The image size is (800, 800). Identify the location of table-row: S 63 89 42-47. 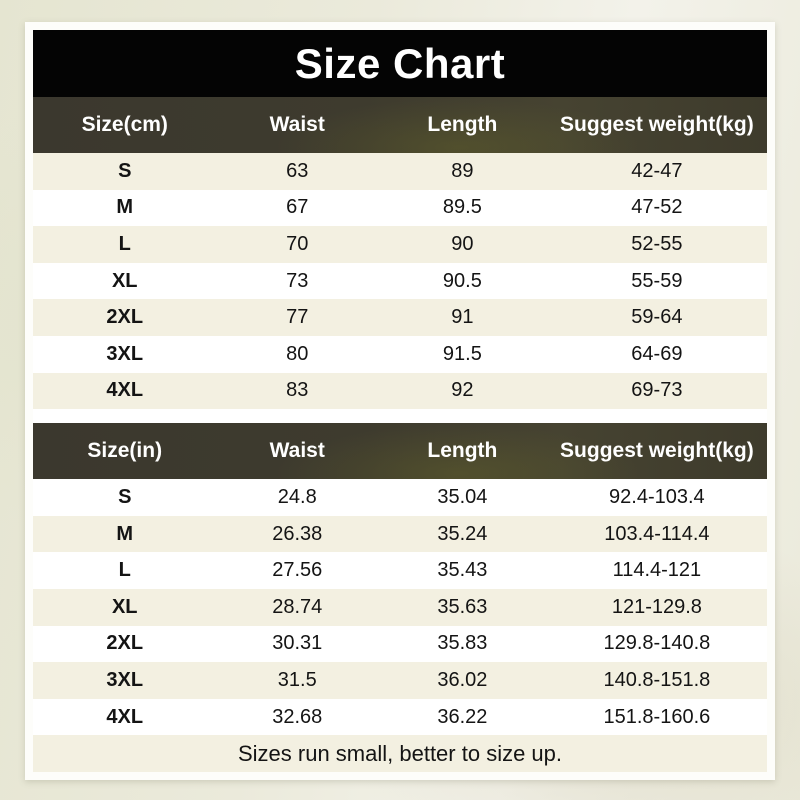
(400, 171).